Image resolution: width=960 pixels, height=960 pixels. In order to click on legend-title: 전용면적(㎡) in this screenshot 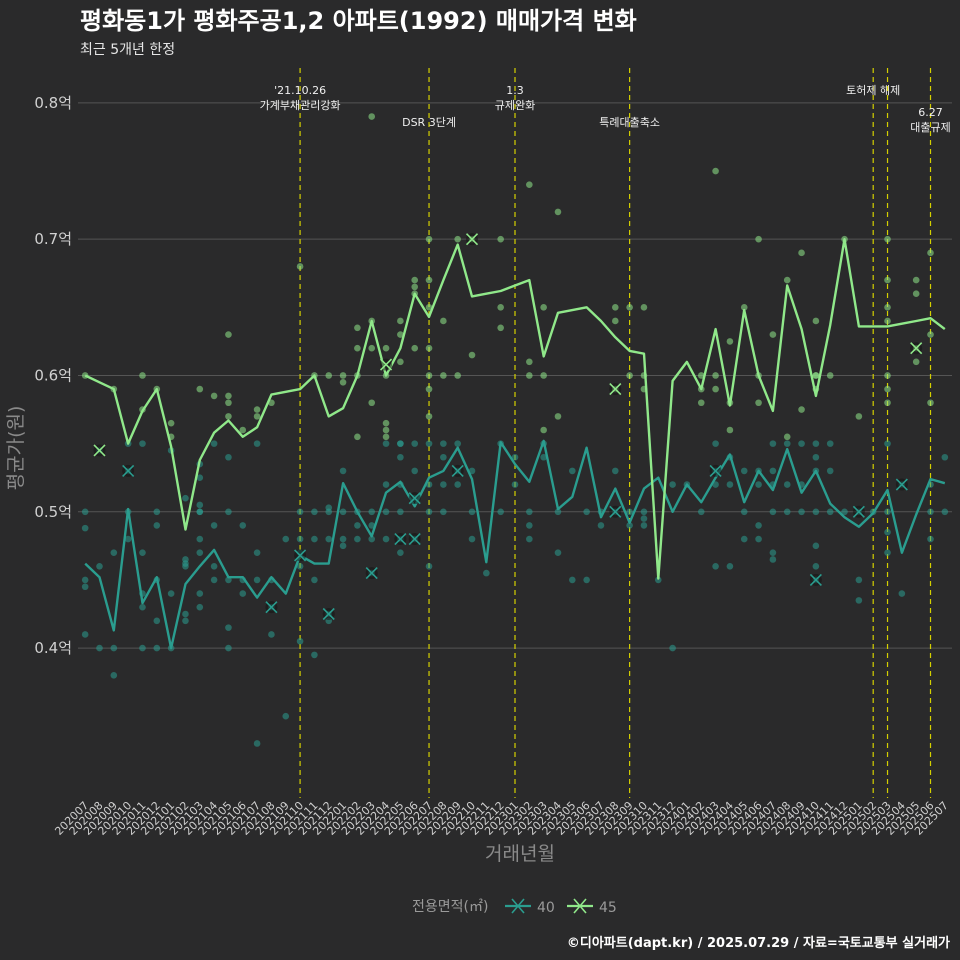, I will do `click(450, 907)`.